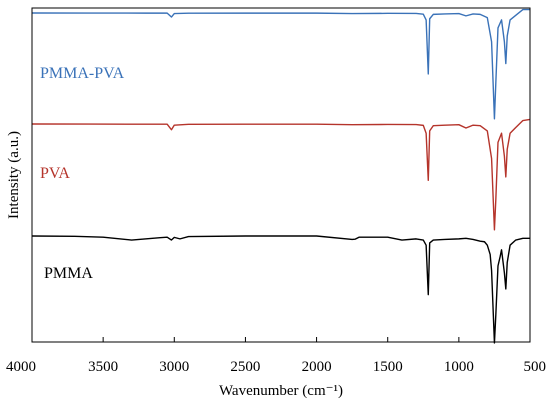 This screenshot has height=404, width=550. What do you see at coordinates (535, 367) in the screenshot?
I see `x-tick-label: 500` at bounding box center [535, 367].